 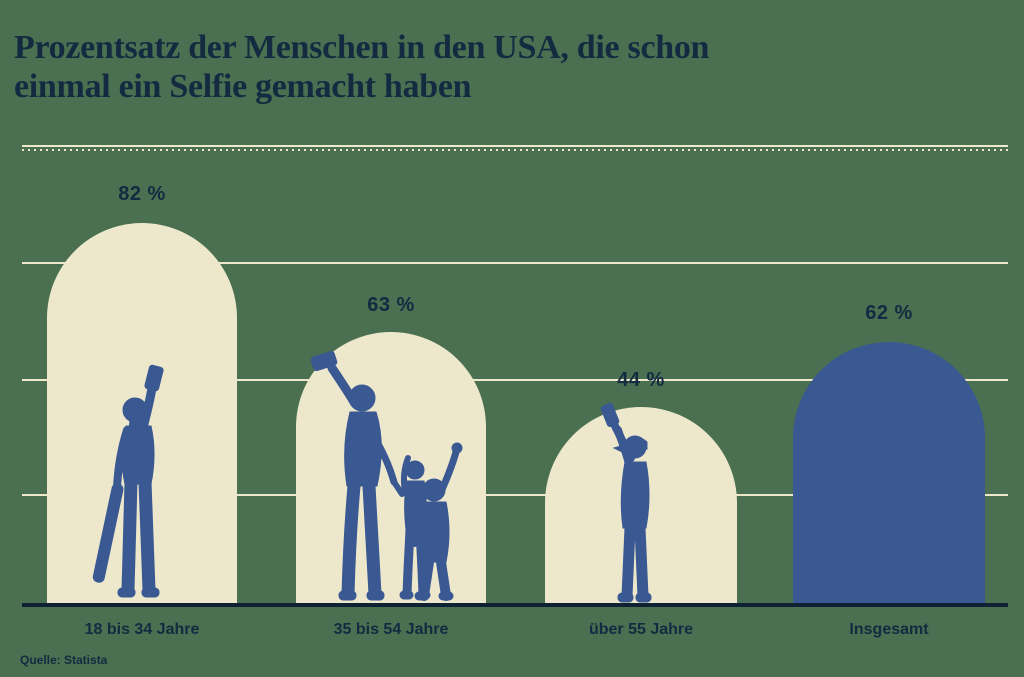 What do you see at coordinates (136, 485) in the screenshot?
I see `young-man-selfie-skateboard-icon` at bounding box center [136, 485].